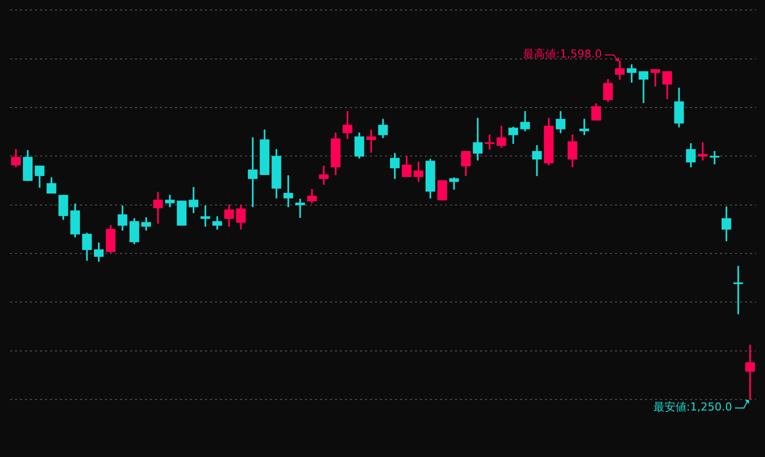 This screenshot has width=765, height=457. I want to click on text: 最安値:1,250.0, so click(692, 407).